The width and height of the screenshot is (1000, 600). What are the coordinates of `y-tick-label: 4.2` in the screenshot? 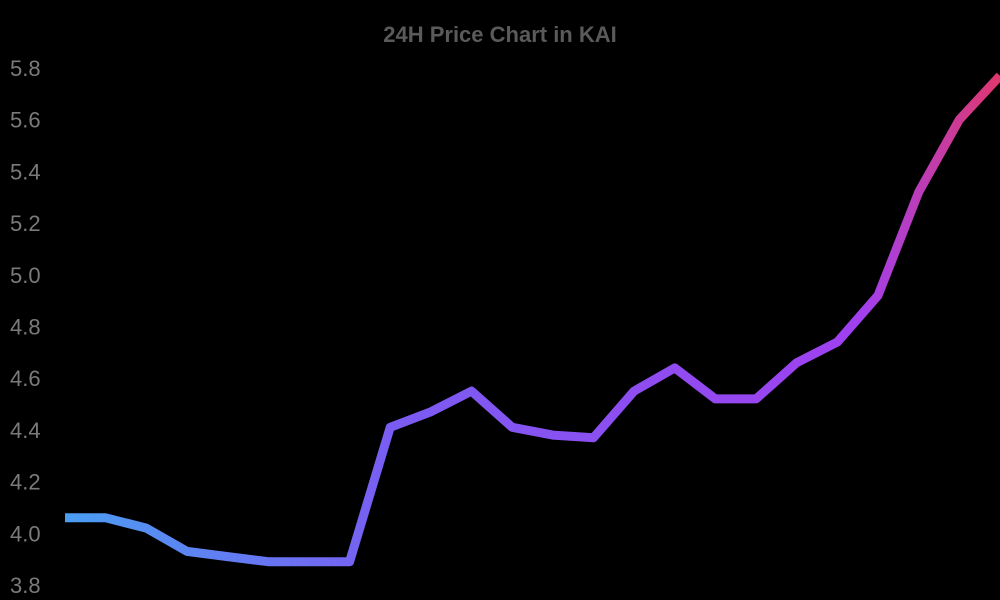 It's located at (25, 482).